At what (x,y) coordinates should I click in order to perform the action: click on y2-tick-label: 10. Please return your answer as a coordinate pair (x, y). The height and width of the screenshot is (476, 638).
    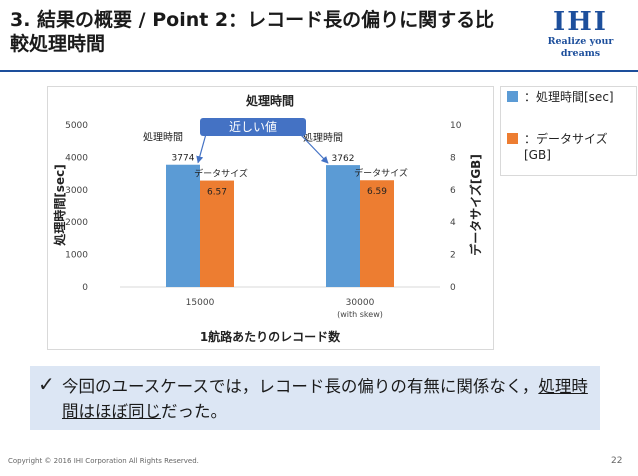
    Looking at the image, I should click on (456, 126).